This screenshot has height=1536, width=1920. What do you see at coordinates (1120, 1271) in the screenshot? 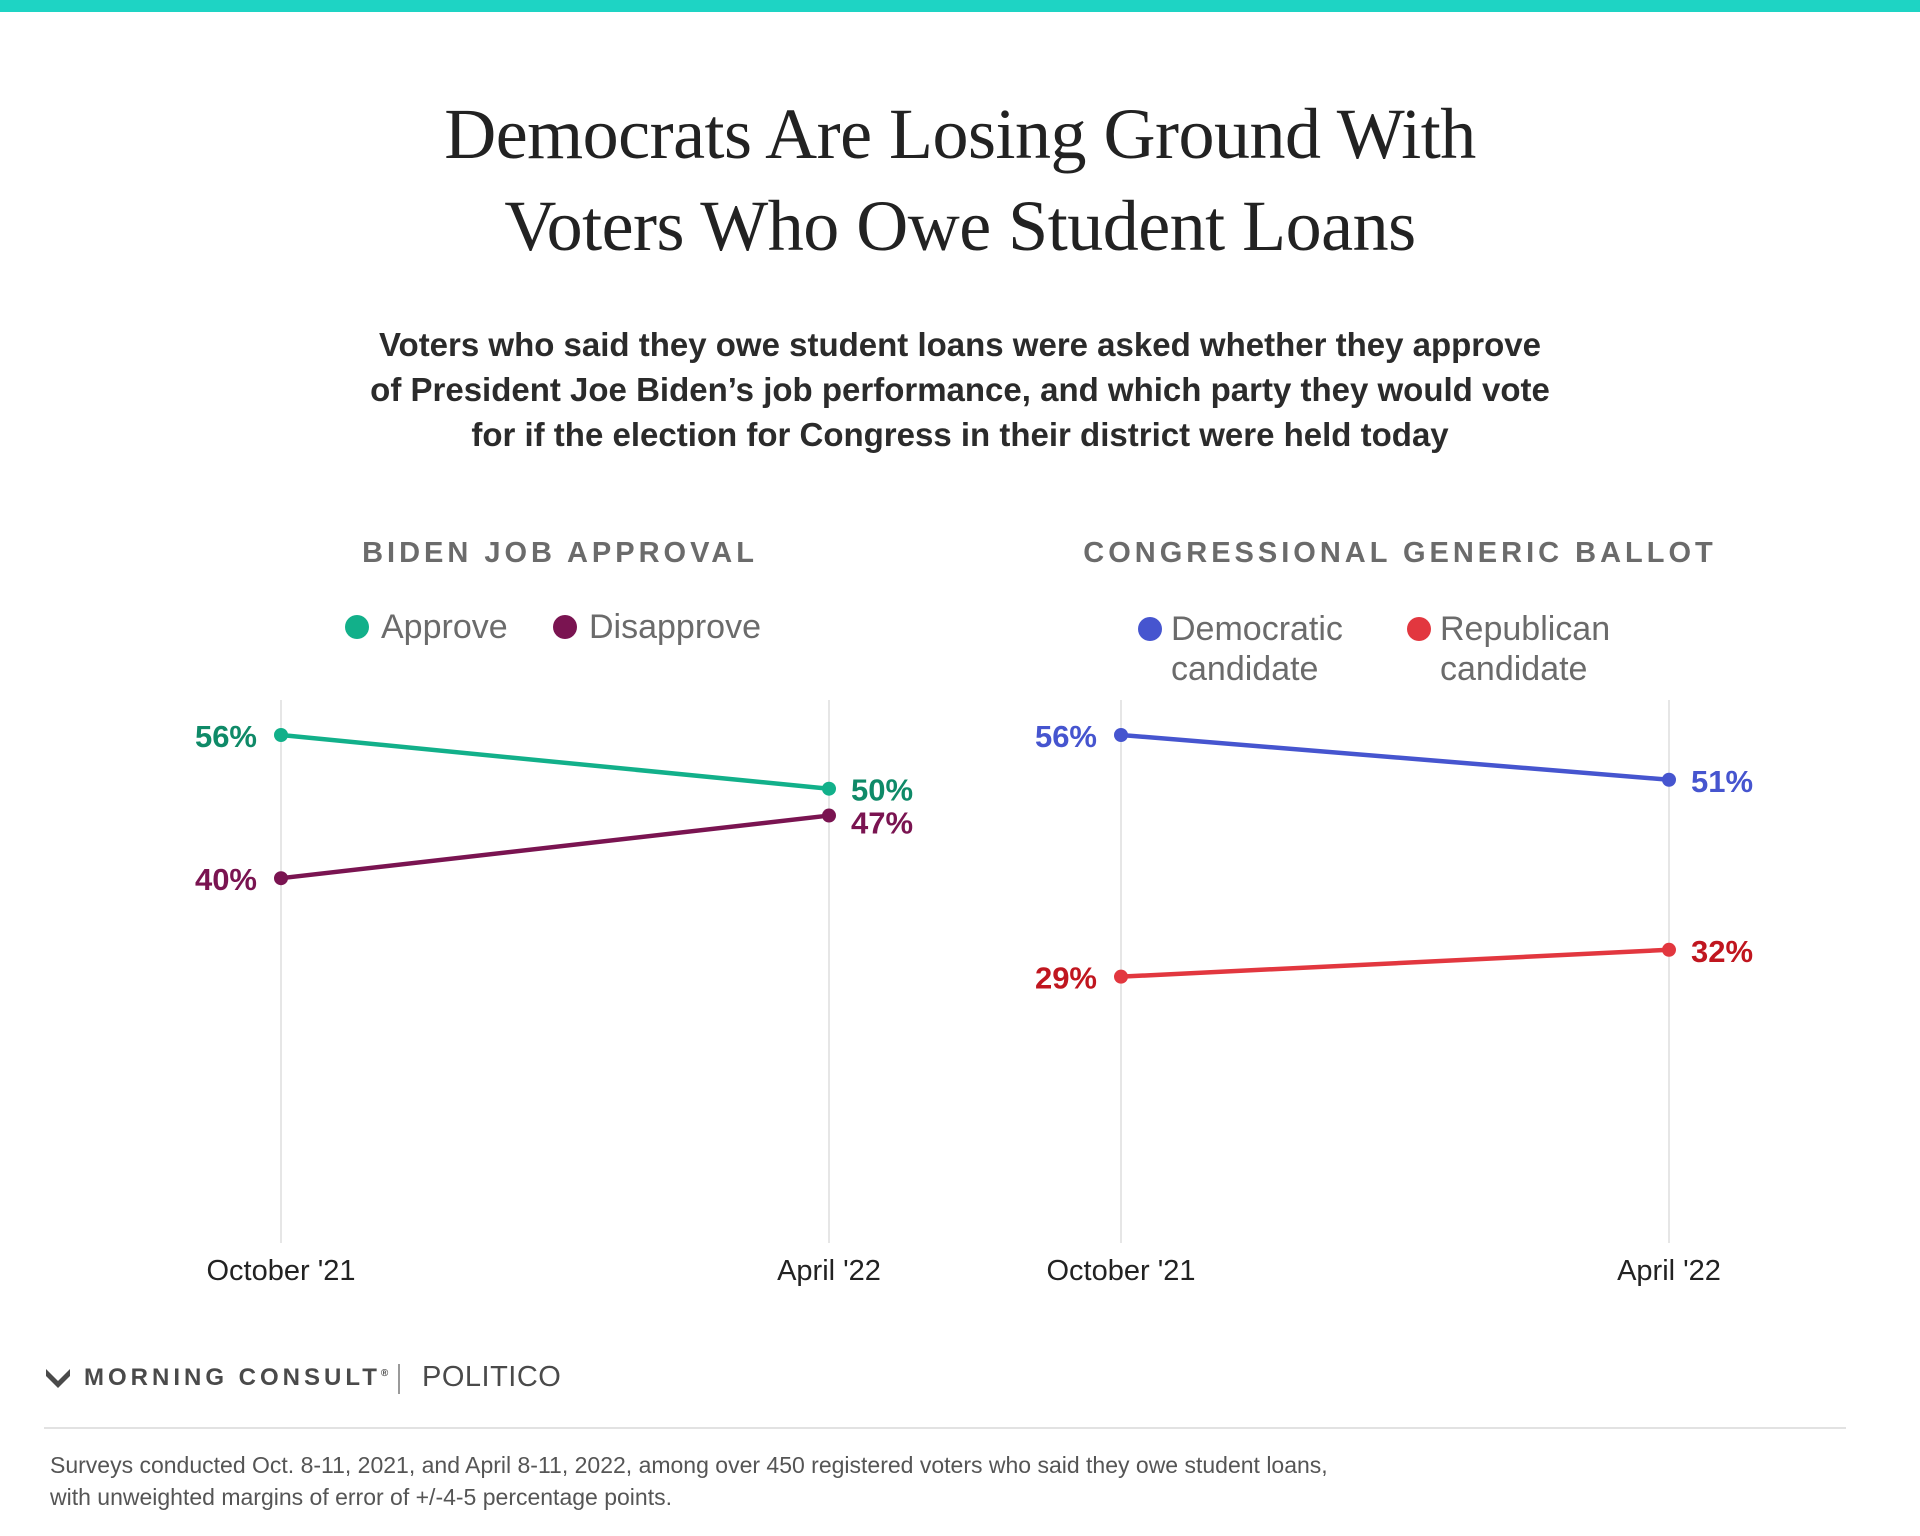
I see `ballot-x-tick-label-0: October '21` at bounding box center [1120, 1271].